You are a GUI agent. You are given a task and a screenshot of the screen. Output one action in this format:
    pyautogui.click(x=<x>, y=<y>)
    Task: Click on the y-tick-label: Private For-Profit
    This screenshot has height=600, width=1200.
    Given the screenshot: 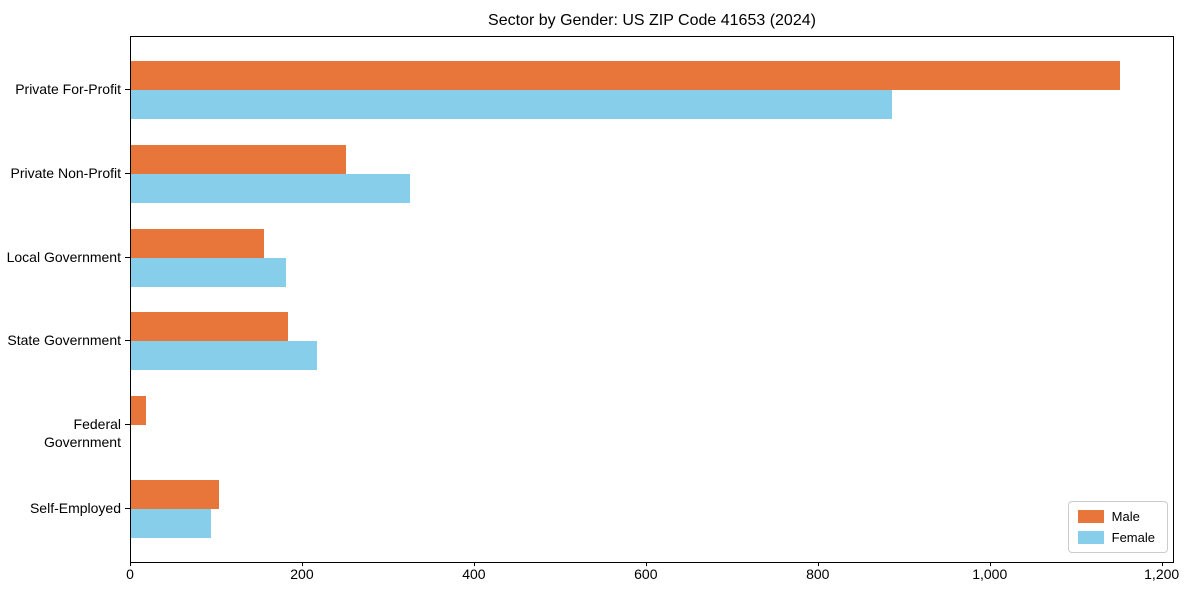 What is the action you would take?
    pyautogui.click(x=68, y=89)
    